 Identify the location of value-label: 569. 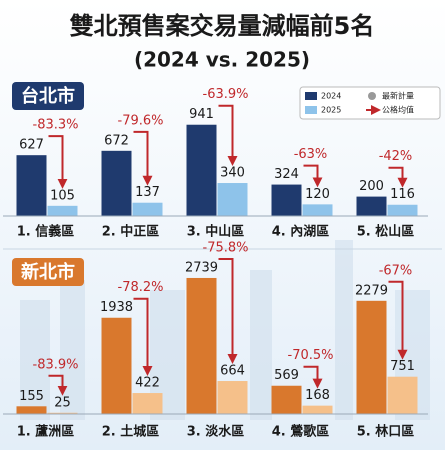
(286, 375).